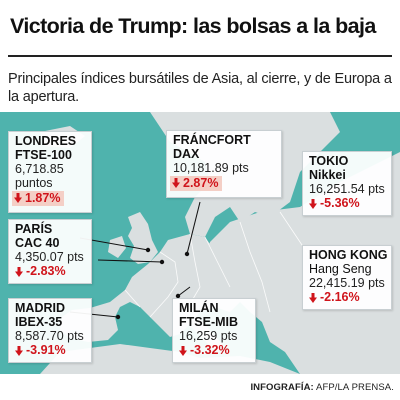  Describe the element at coordinates (282, 387) in the screenshot. I see `credit-label: INFOGRAFÍA:` at that location.